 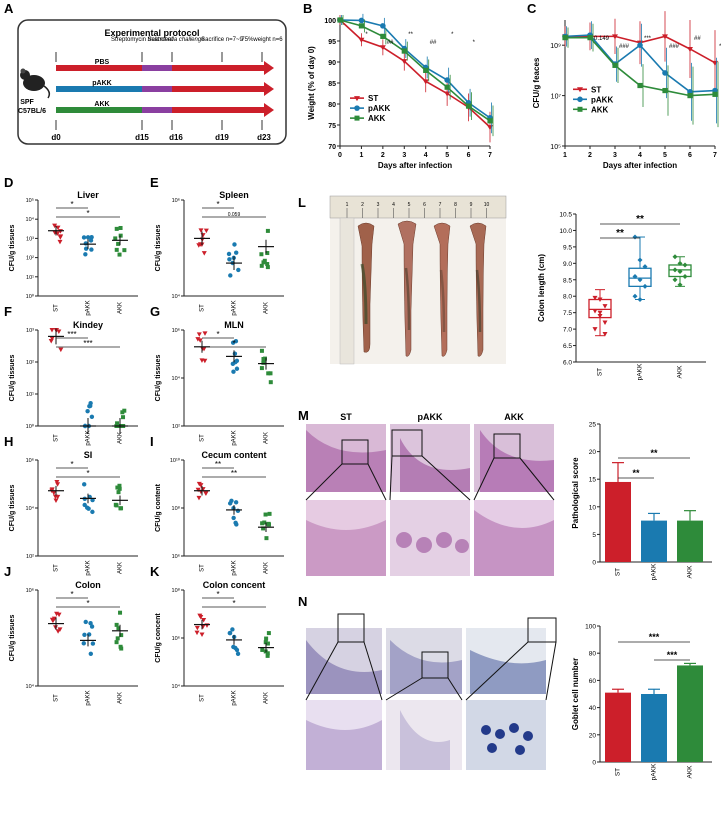 What do you see at coordinates (654, 453) in the screenshot?
I see `significance-label: **` at bounding box center [654, 453].